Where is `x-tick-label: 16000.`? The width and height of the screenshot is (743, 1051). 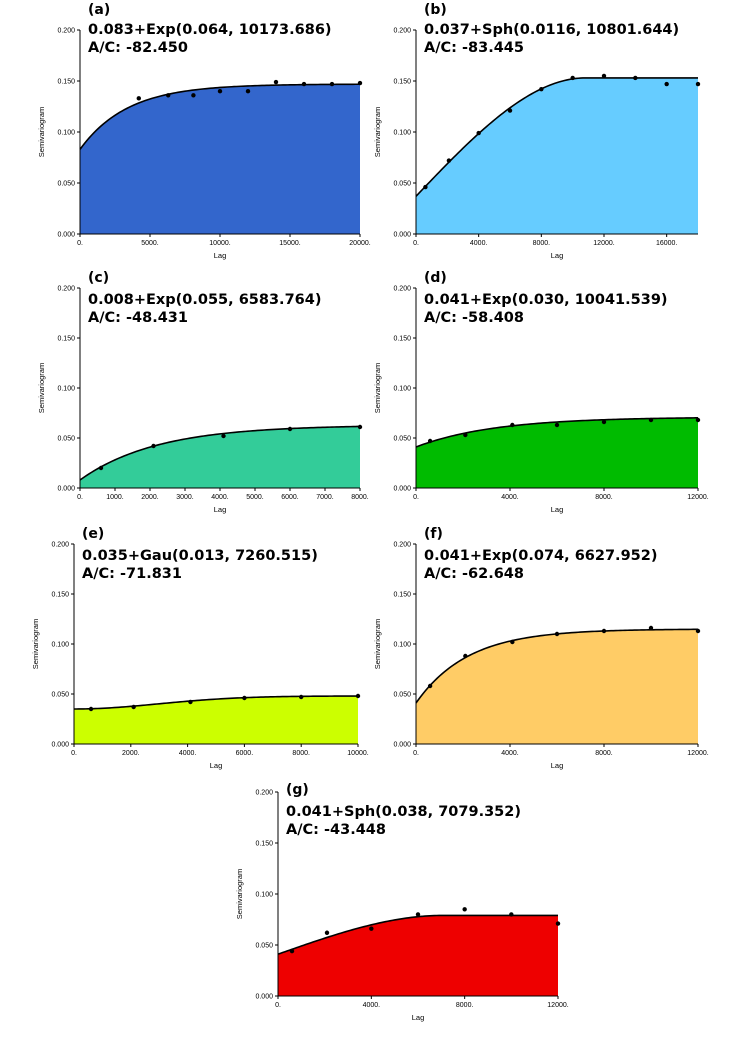 x-tick-label: 16000. is located at coordinates (666, 243).